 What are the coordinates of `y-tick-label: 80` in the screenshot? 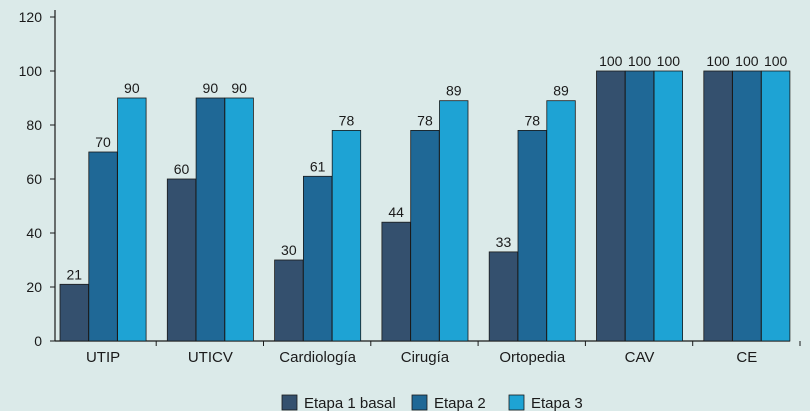 It's located at (34, 125).